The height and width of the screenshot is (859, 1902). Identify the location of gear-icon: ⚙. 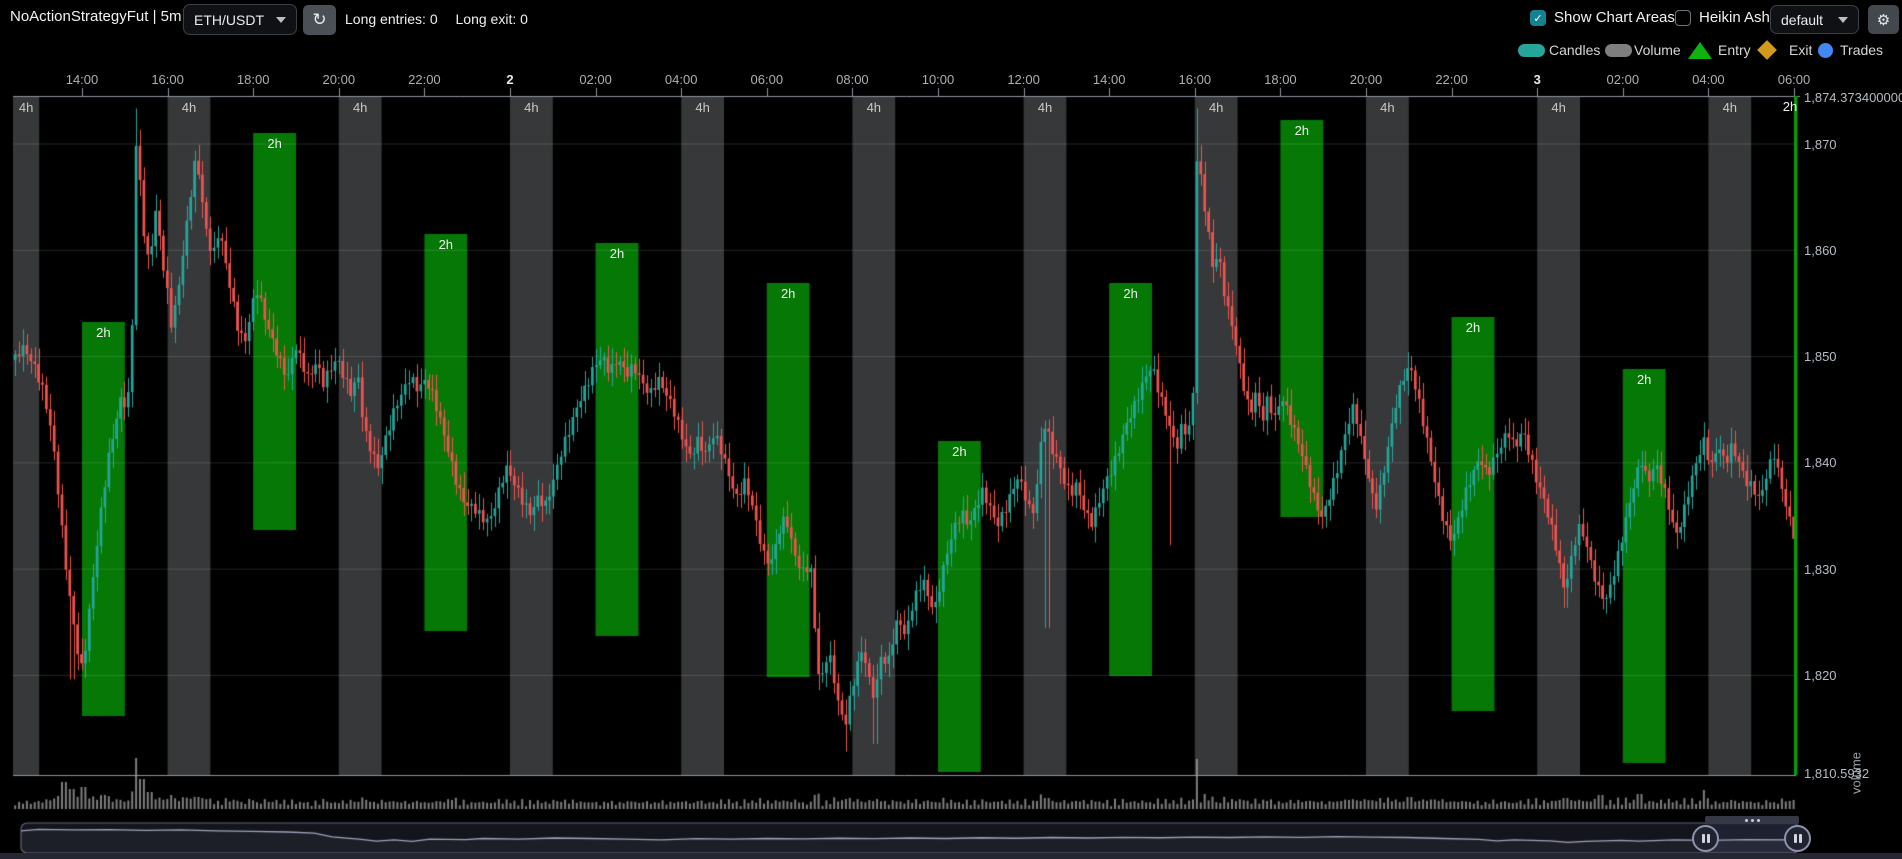
(1883, 20).